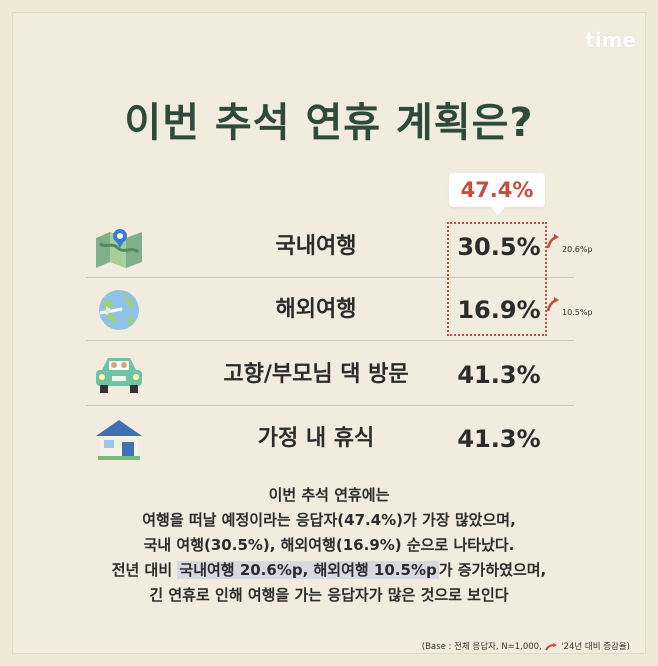 The height and width of the screenshot is (666, 658). I want to click on car-icon, so click(119, 375).